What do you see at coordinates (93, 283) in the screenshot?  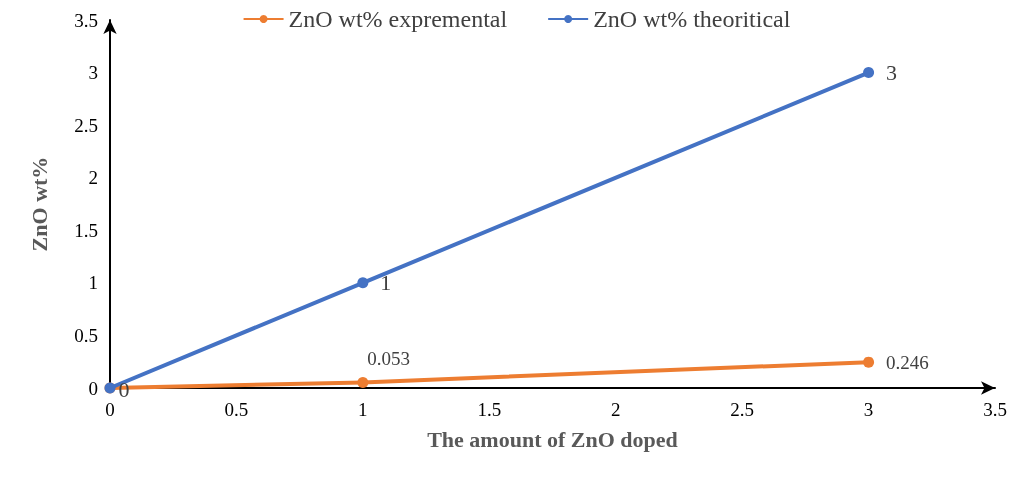 I see `y-tick-label: 1` at bounding box center [93, 283].